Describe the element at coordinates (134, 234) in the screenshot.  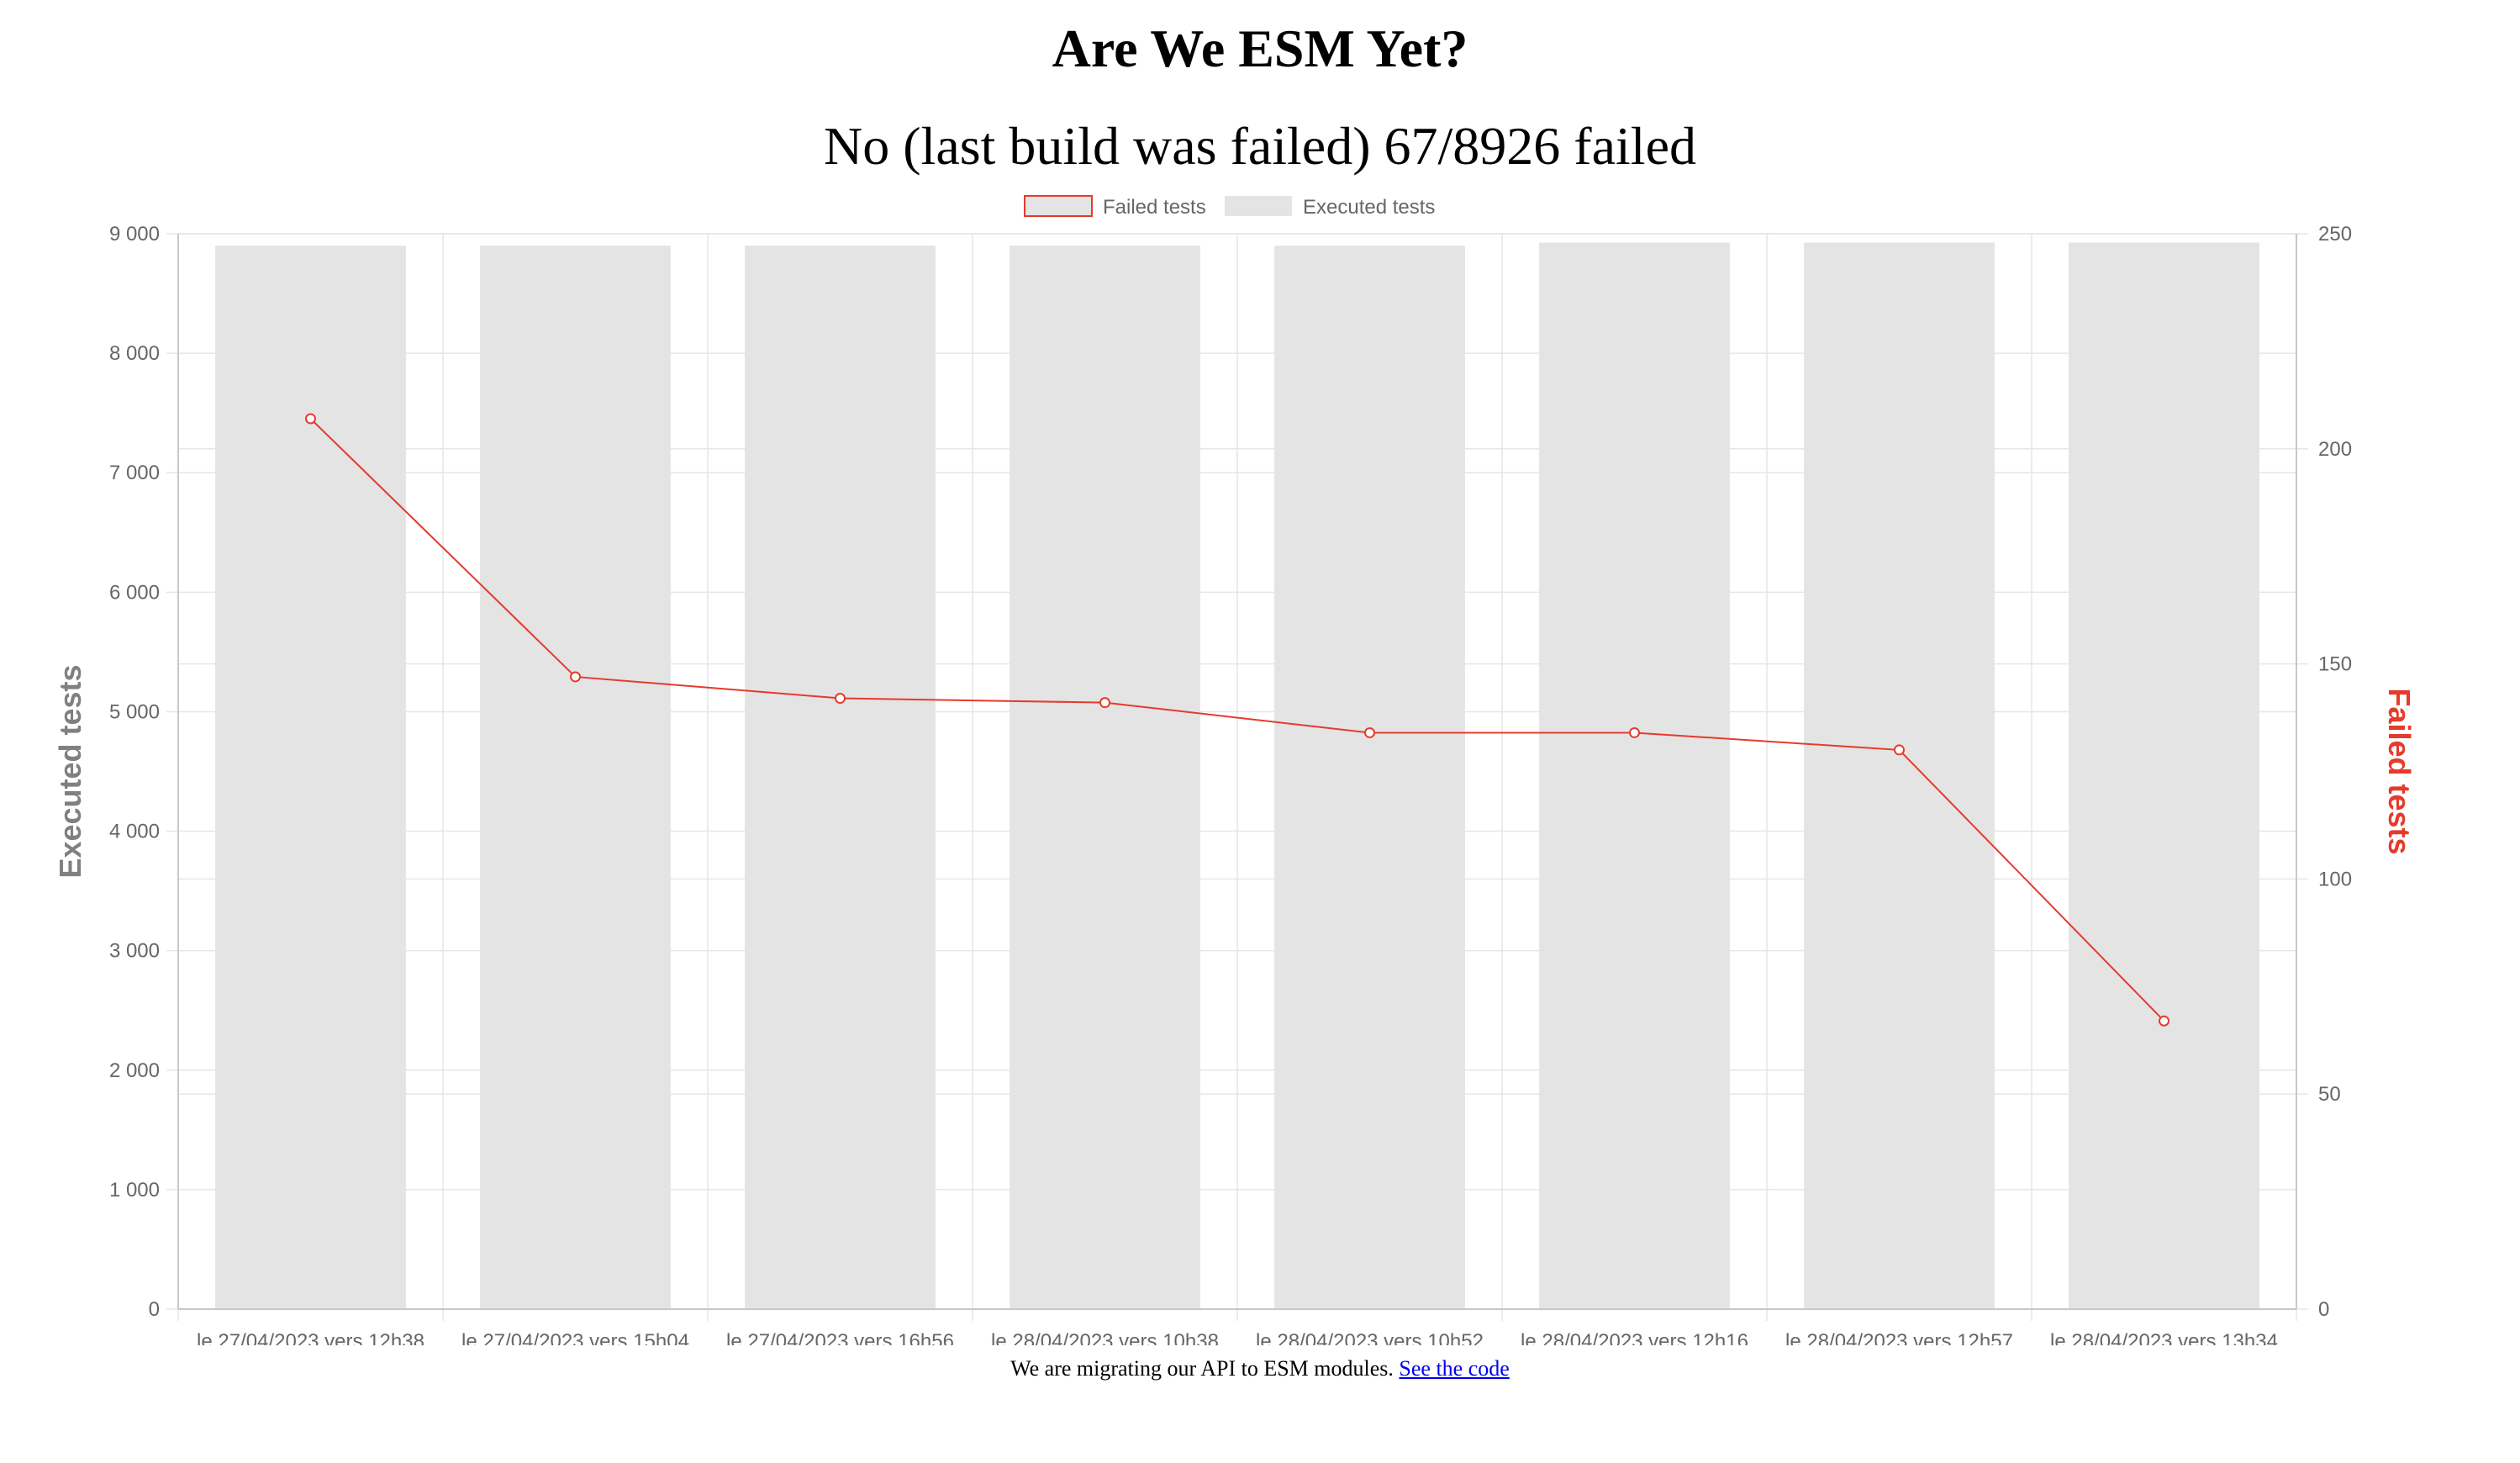
I see `y-left-tick-label: 9 000` at that location.